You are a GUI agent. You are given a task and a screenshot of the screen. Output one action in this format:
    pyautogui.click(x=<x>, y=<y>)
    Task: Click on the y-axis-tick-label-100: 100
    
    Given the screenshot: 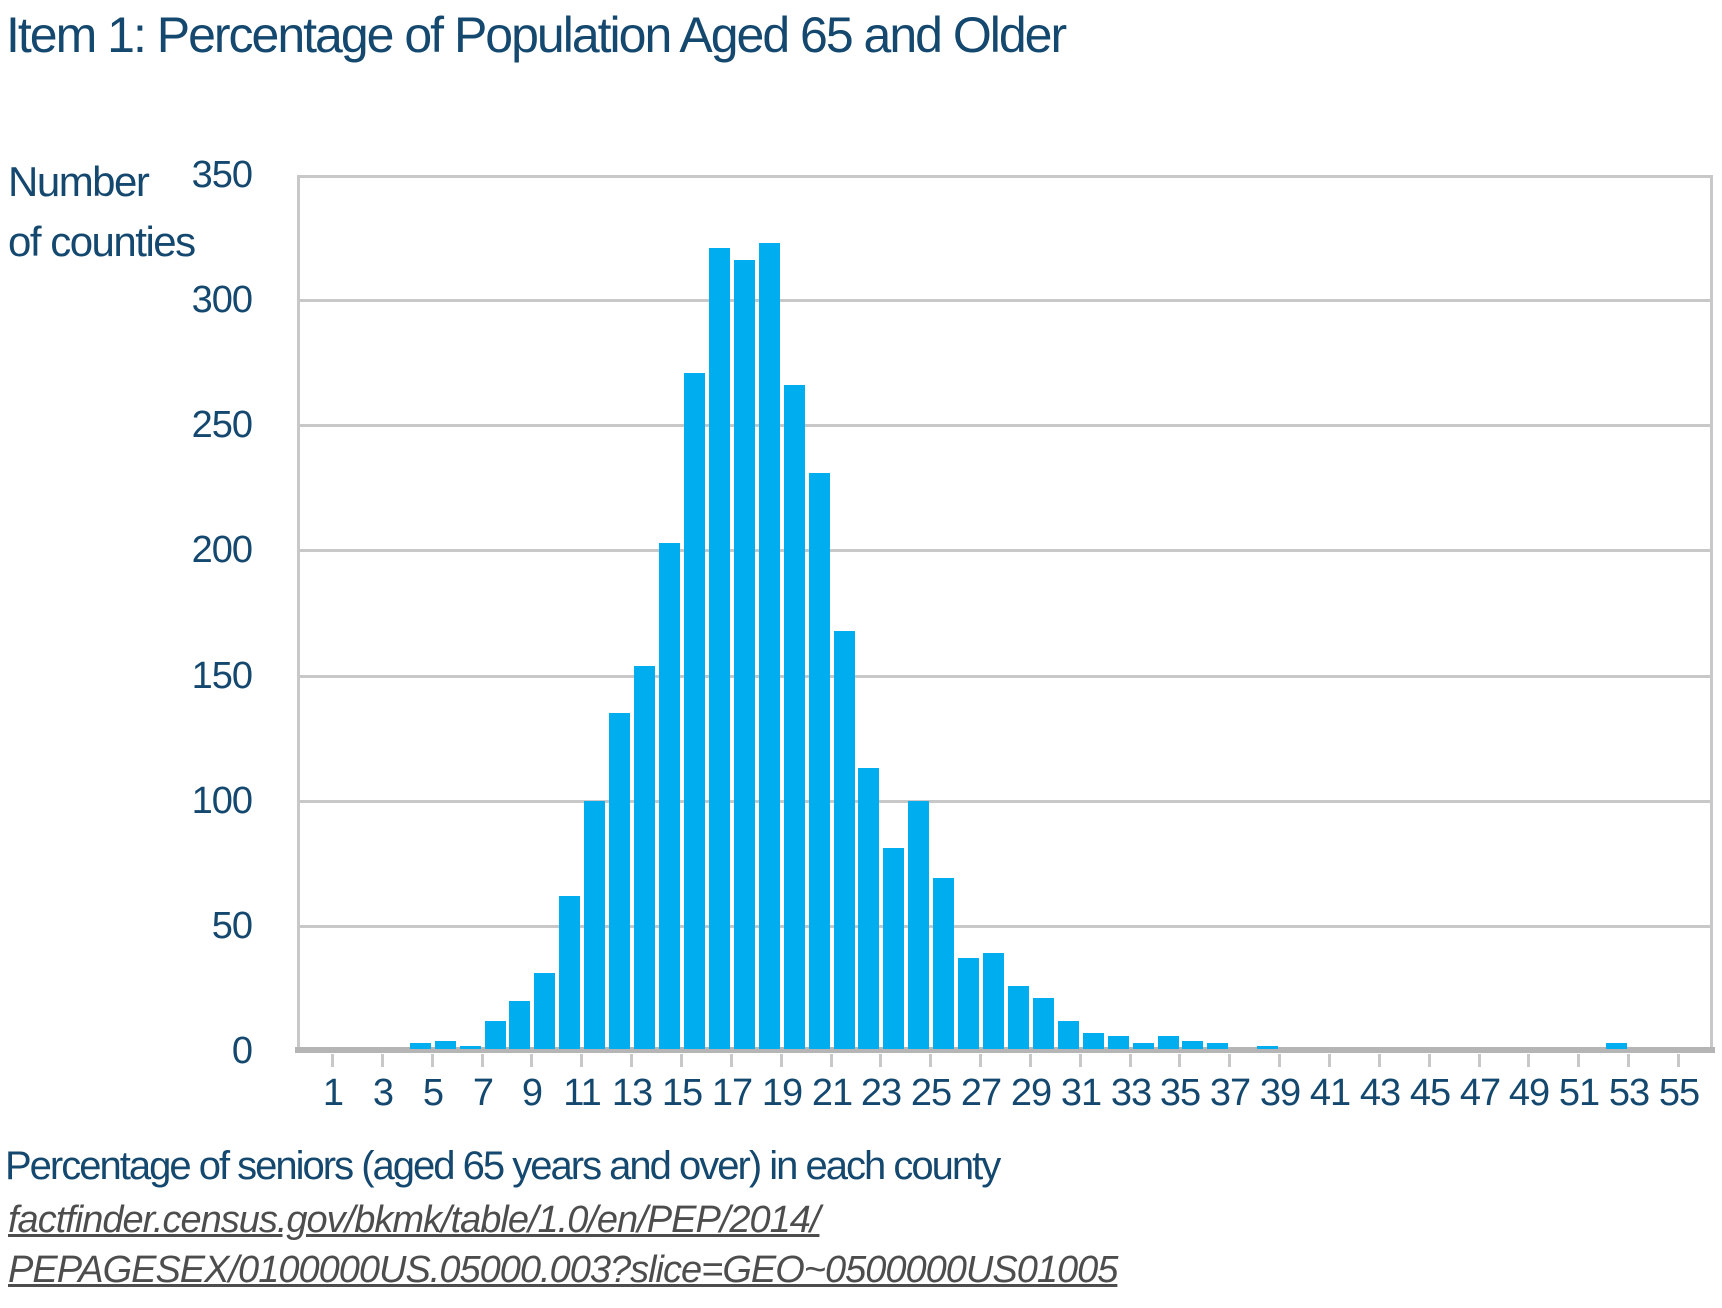 What is the action you would take?
    pyautogui.click(x=222, y=801)
    